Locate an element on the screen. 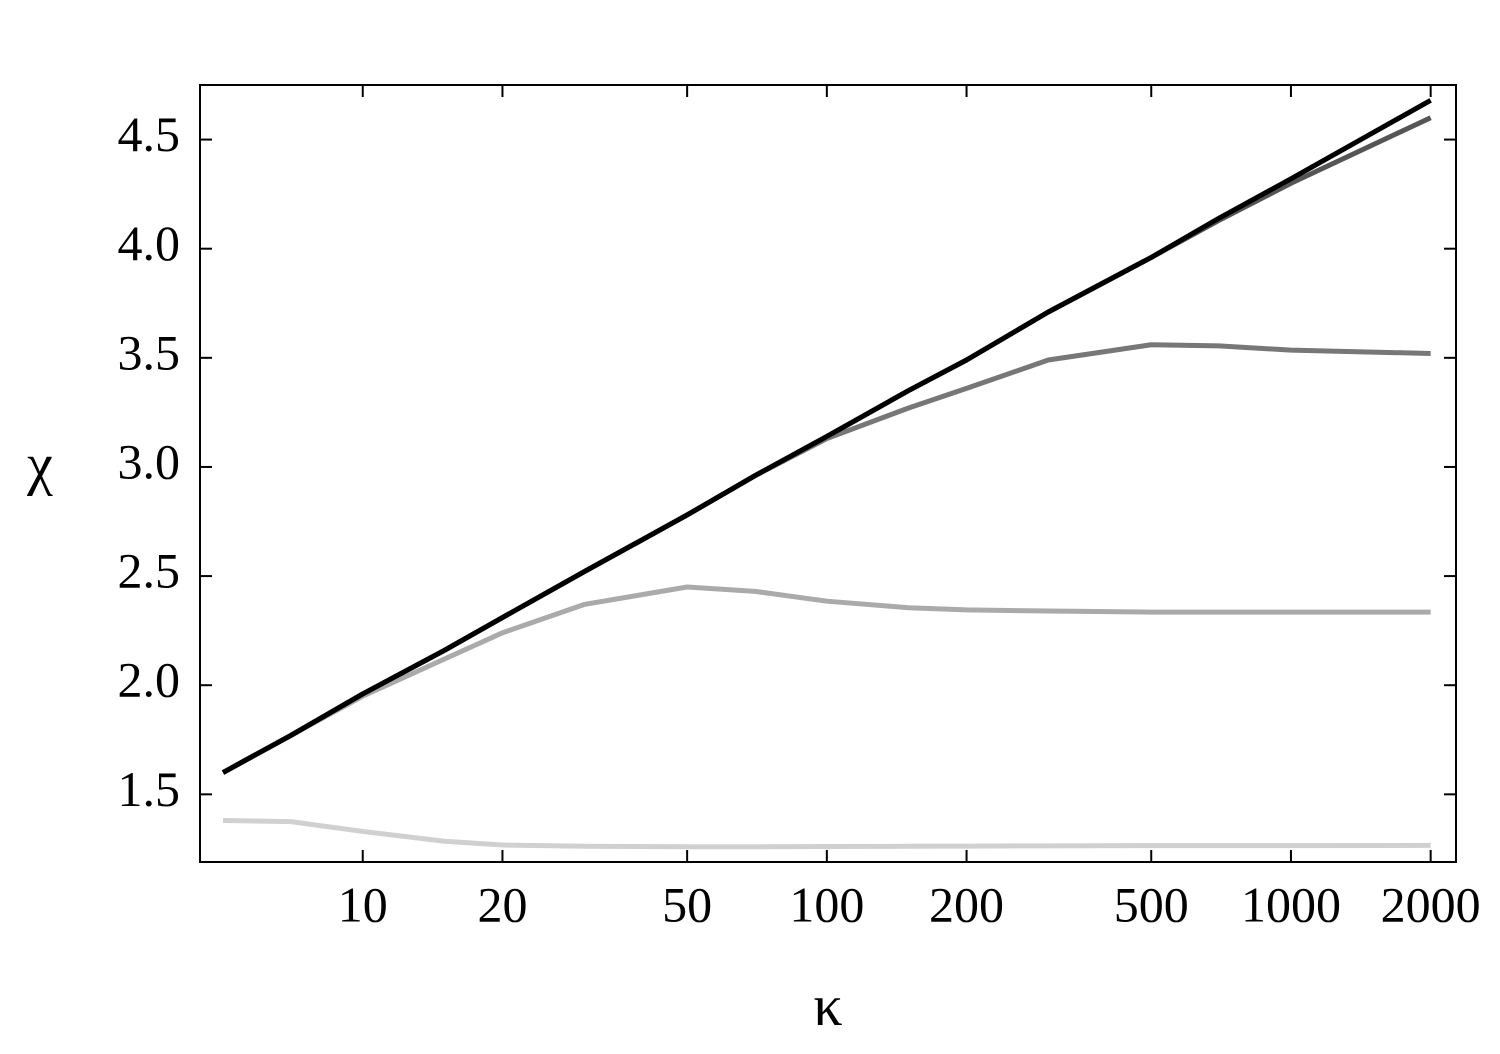  x-tick-label: 2000 is located at coordinates (1431, 904).